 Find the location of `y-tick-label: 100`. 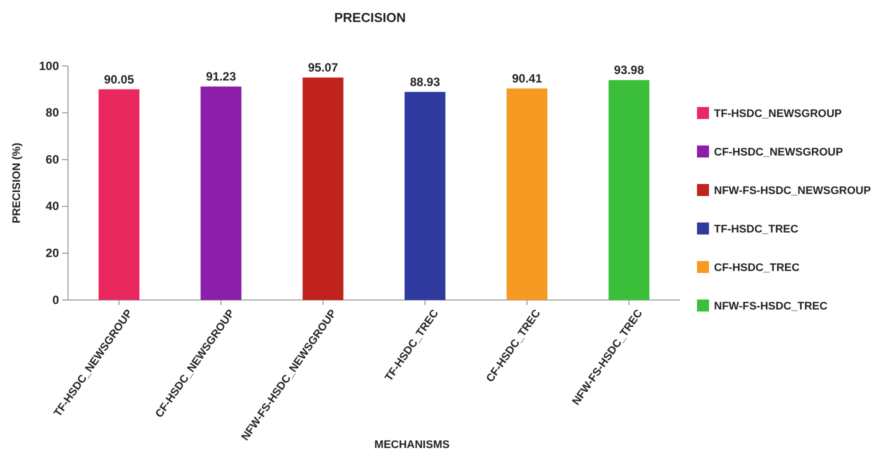

y-tick-label: 100 is located at coordinates (49, 65).